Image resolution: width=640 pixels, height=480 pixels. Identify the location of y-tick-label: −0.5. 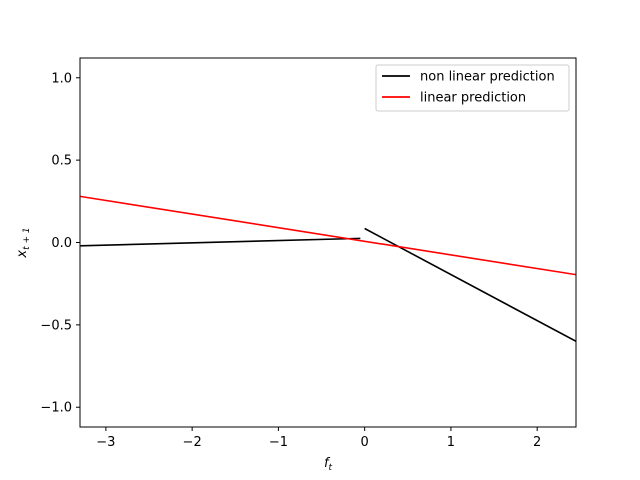
(56, 325).